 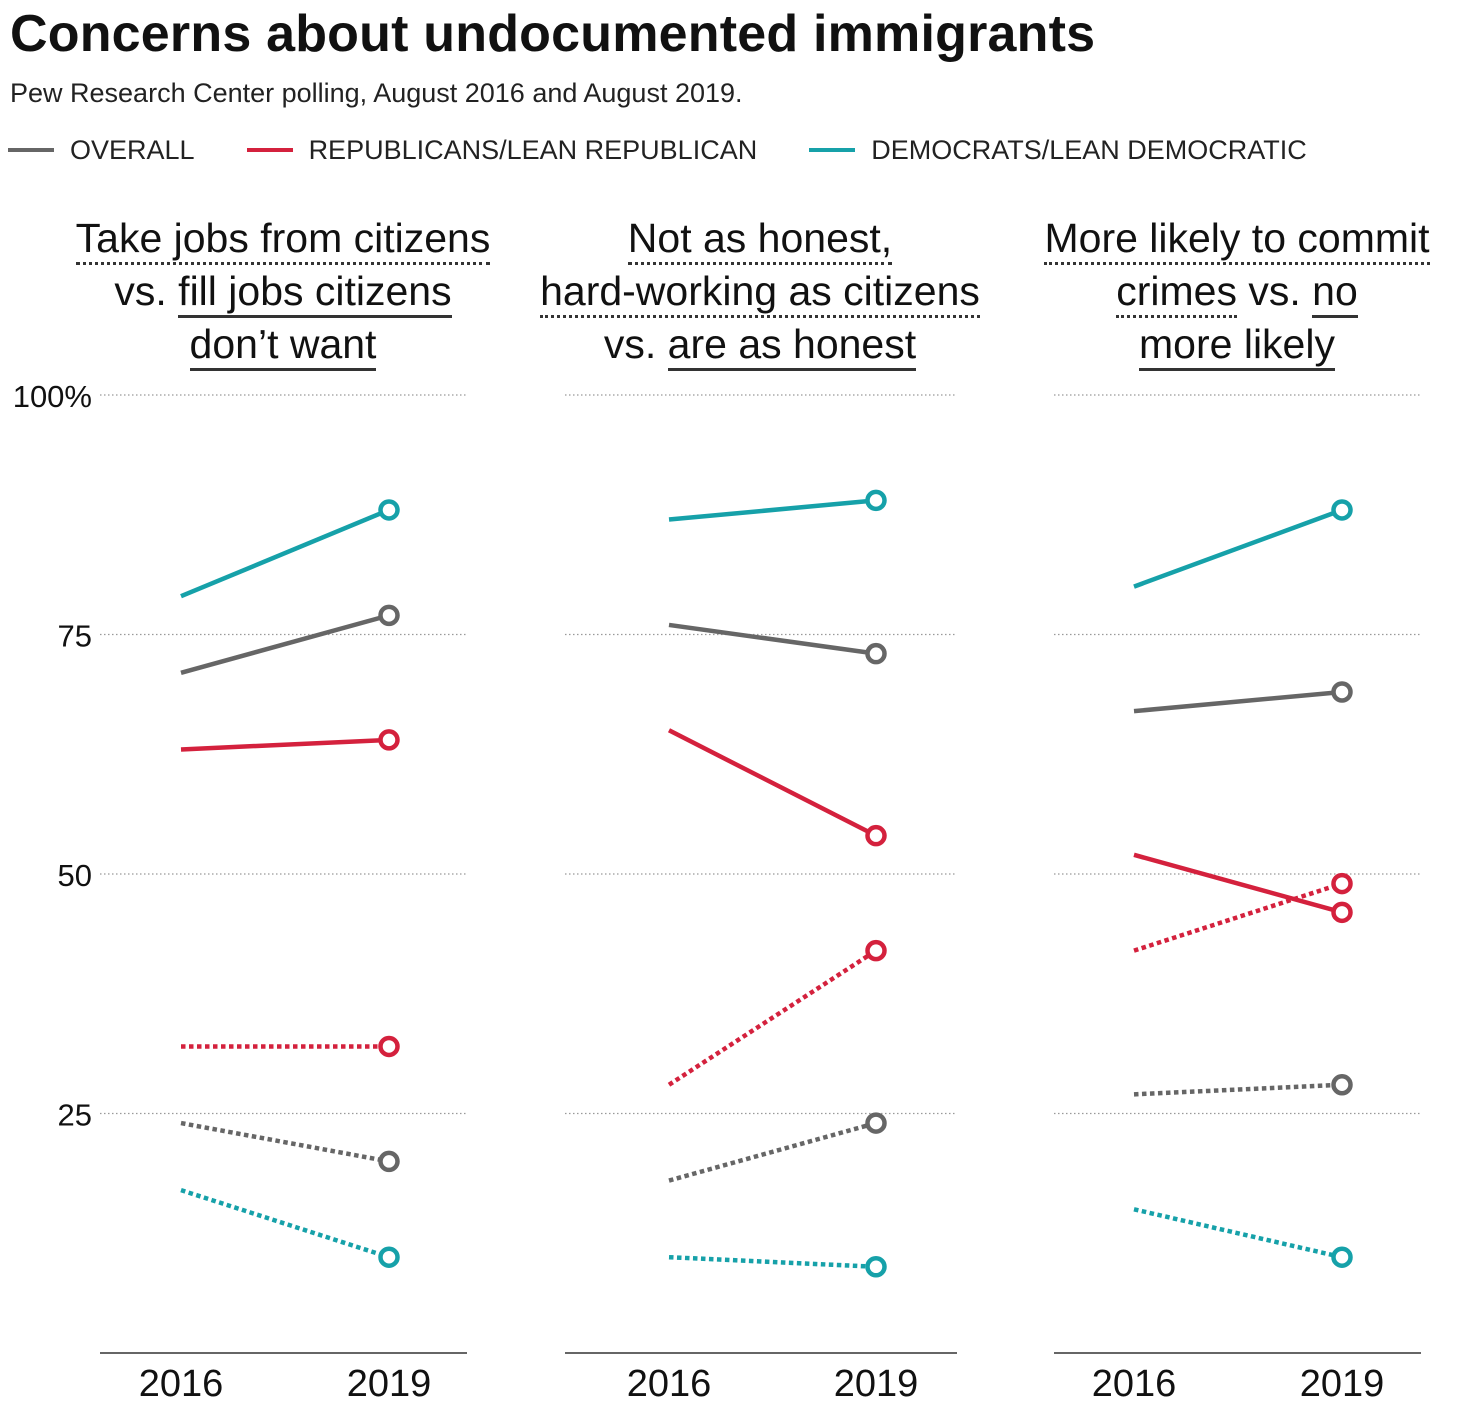 I want to click on legend-item-overall: OVERALL, so click(x=101, y=150).